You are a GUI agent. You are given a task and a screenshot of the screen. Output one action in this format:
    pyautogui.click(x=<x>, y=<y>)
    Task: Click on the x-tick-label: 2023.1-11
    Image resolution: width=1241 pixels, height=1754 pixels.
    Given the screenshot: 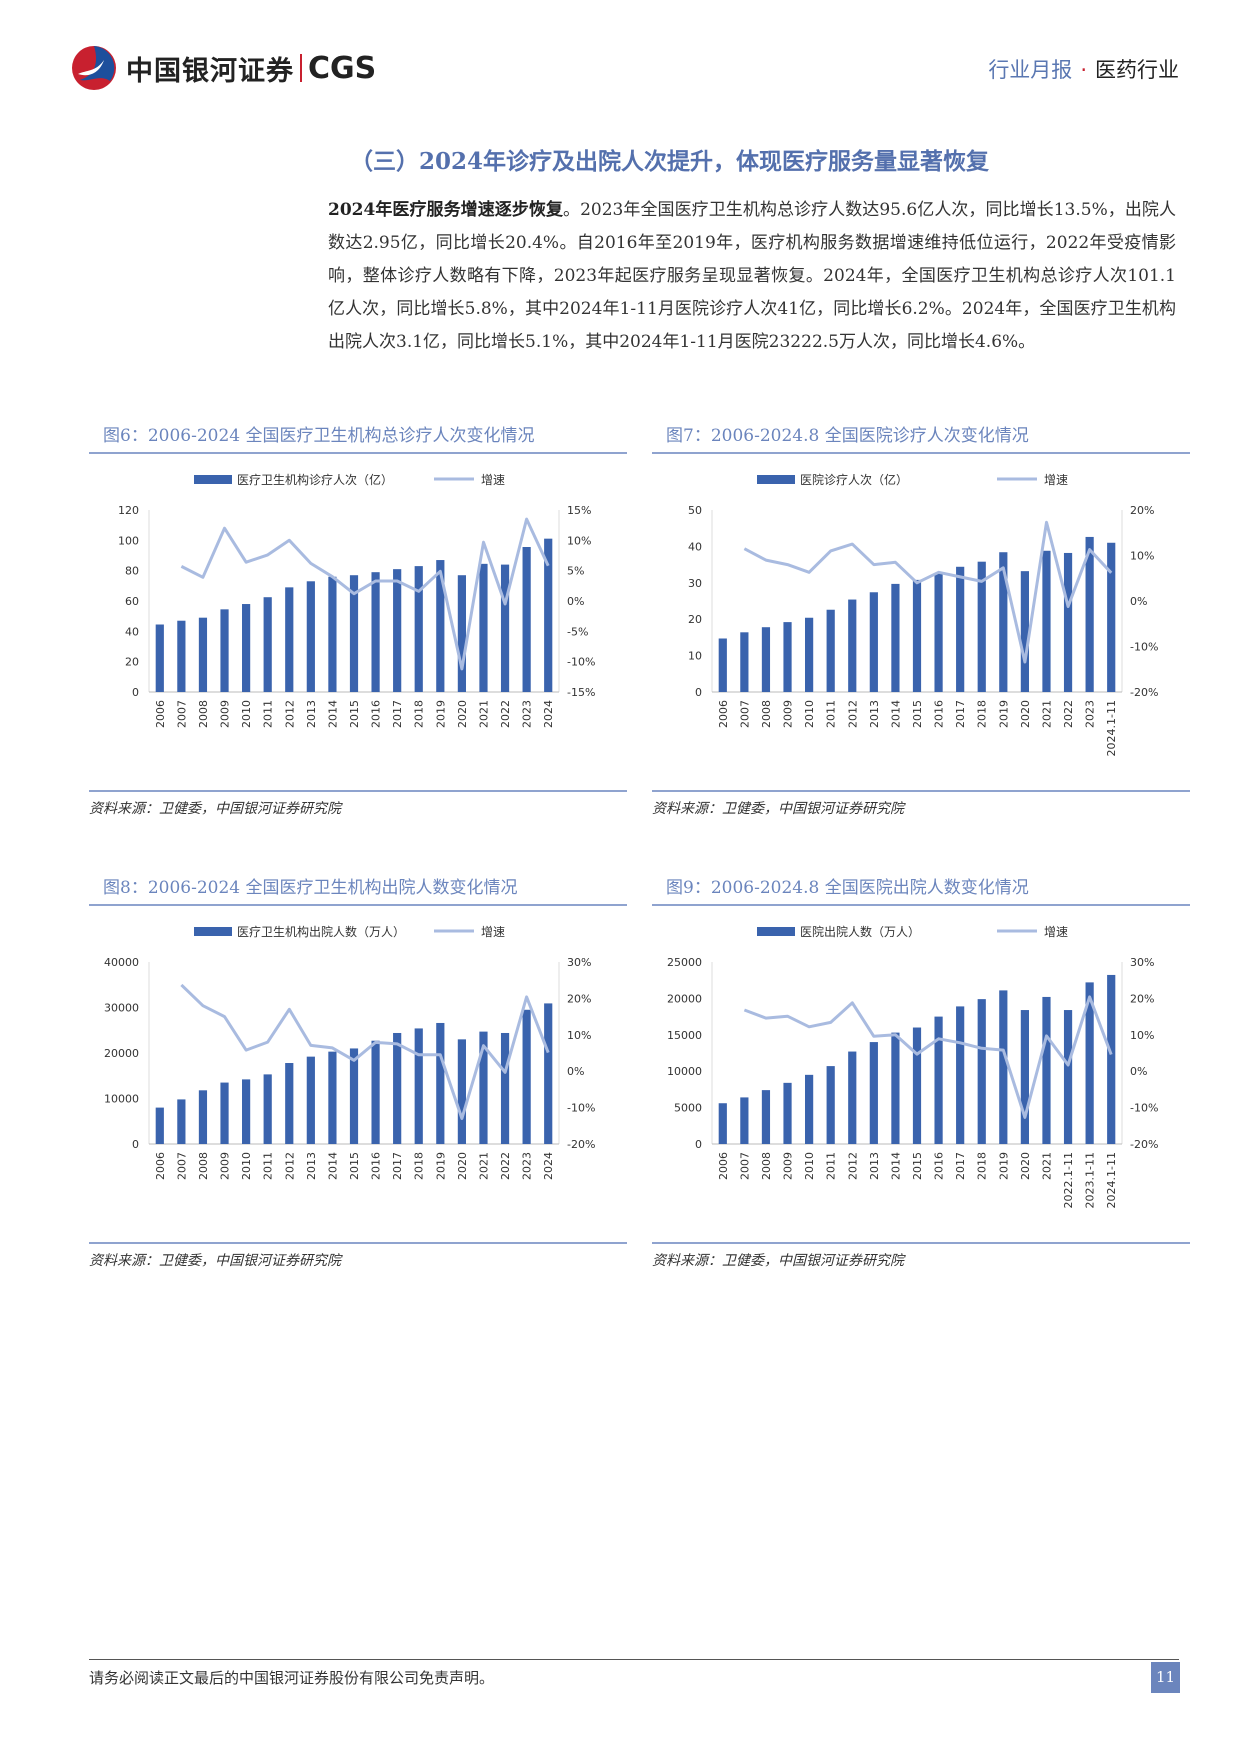 What is the action you would take?
    pyautogui.click(x=1090, y=1180)
    